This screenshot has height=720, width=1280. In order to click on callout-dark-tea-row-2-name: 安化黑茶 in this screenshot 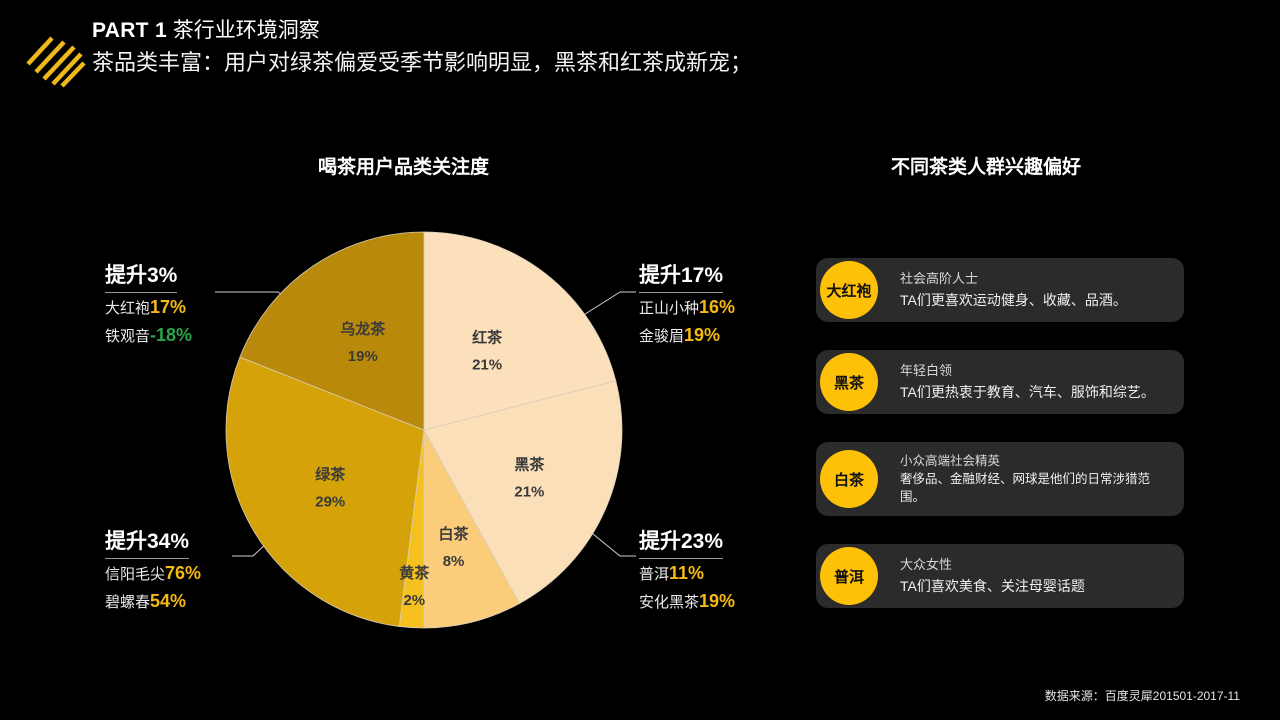, I will do `click(669, 602)`.